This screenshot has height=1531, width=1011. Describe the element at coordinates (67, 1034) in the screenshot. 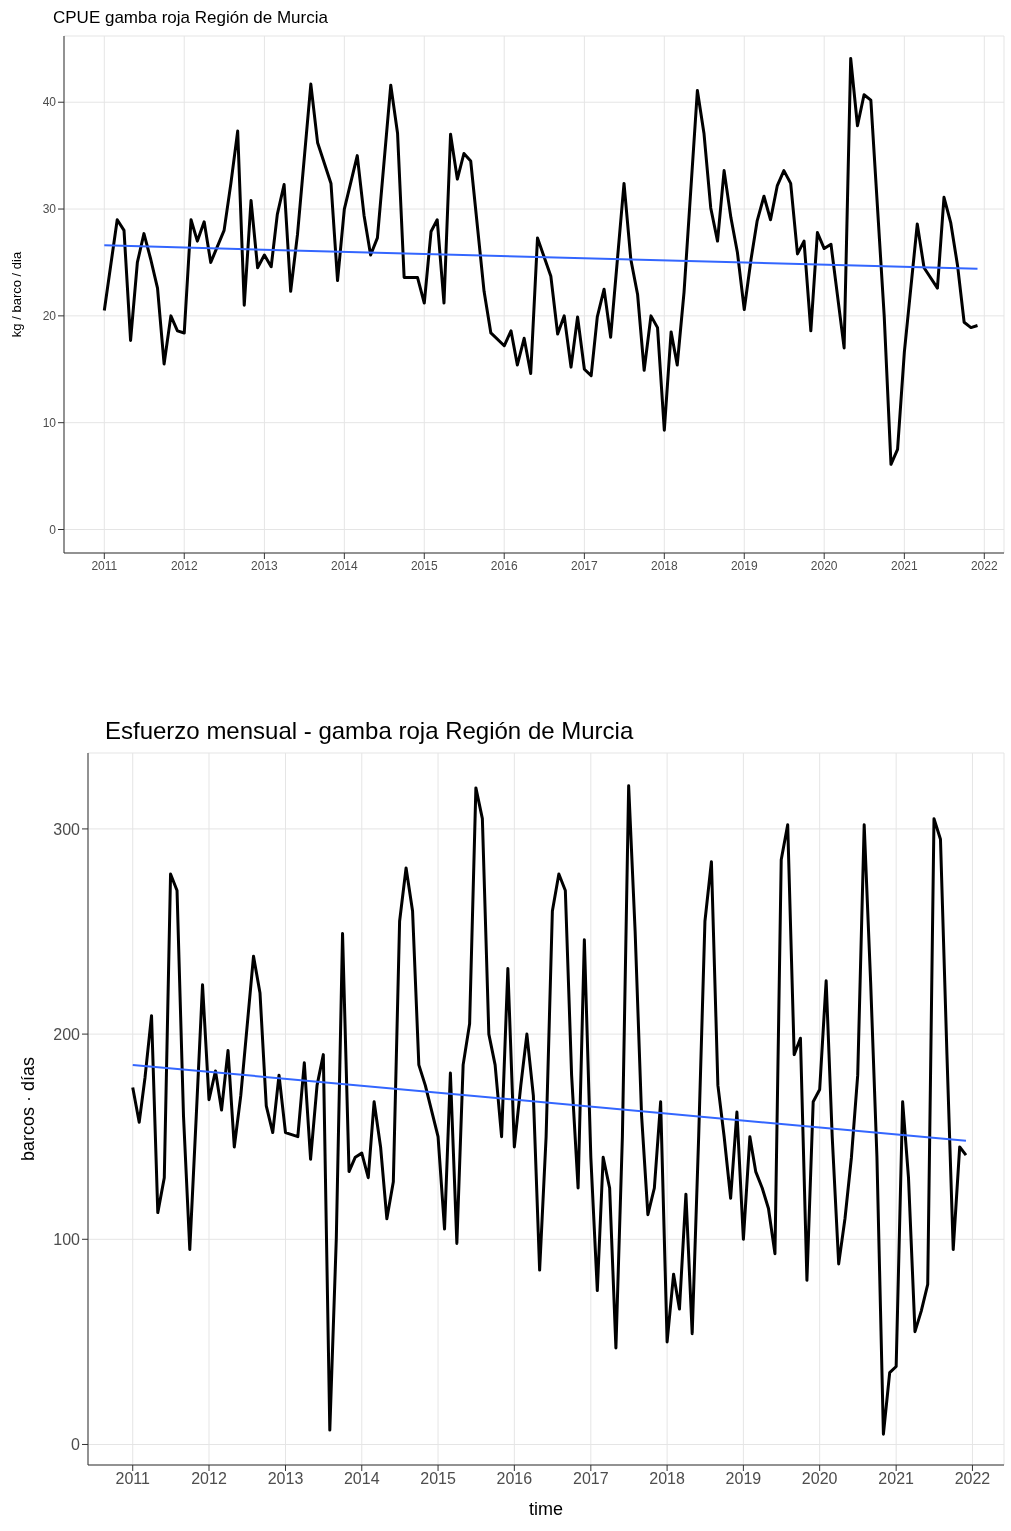

I see `y-tick-label: 200` at that location.